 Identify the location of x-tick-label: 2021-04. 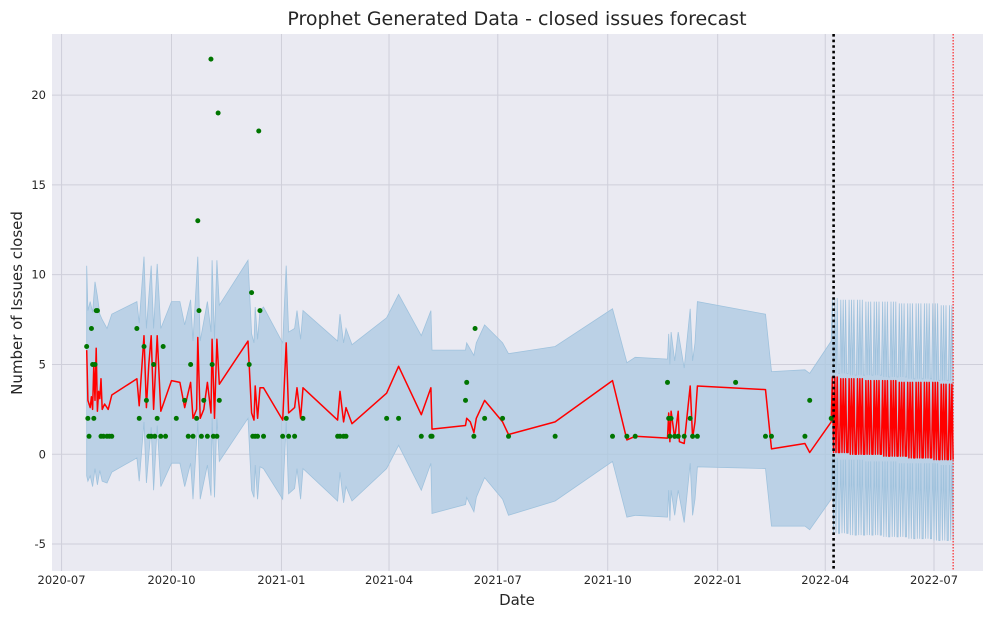
(389, 580).